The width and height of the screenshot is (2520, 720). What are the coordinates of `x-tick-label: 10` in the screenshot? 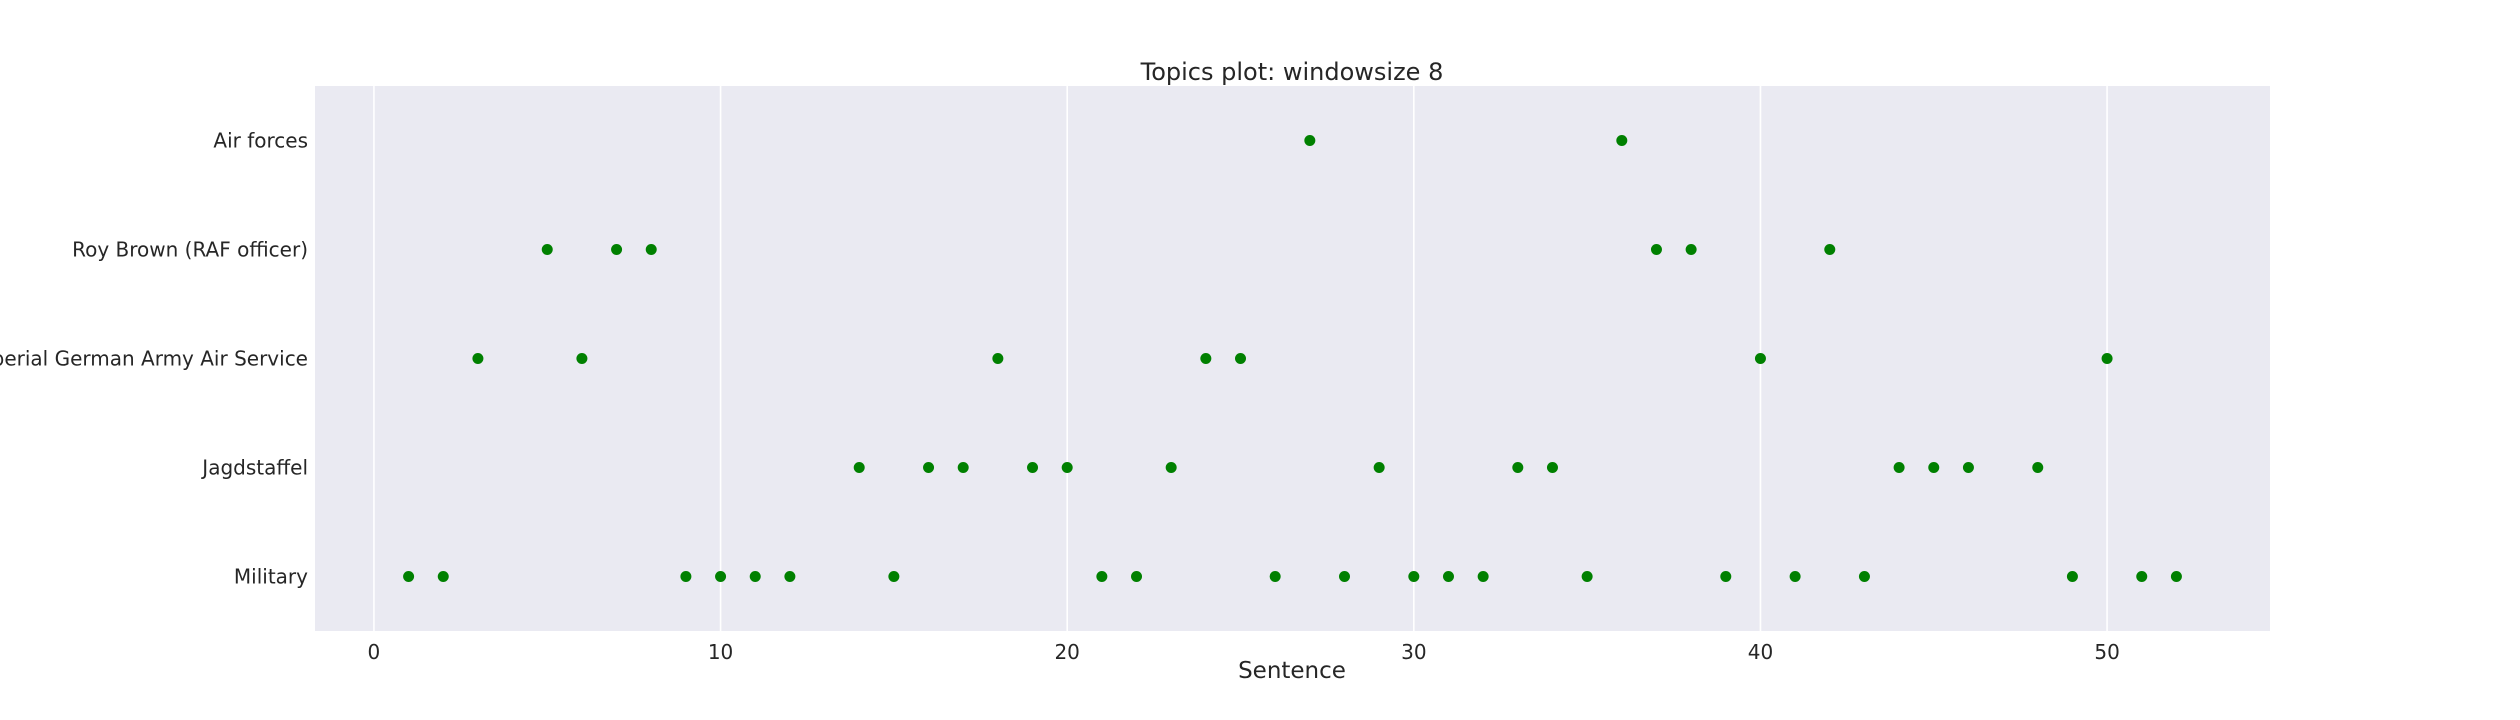 It's located at (720, 652).